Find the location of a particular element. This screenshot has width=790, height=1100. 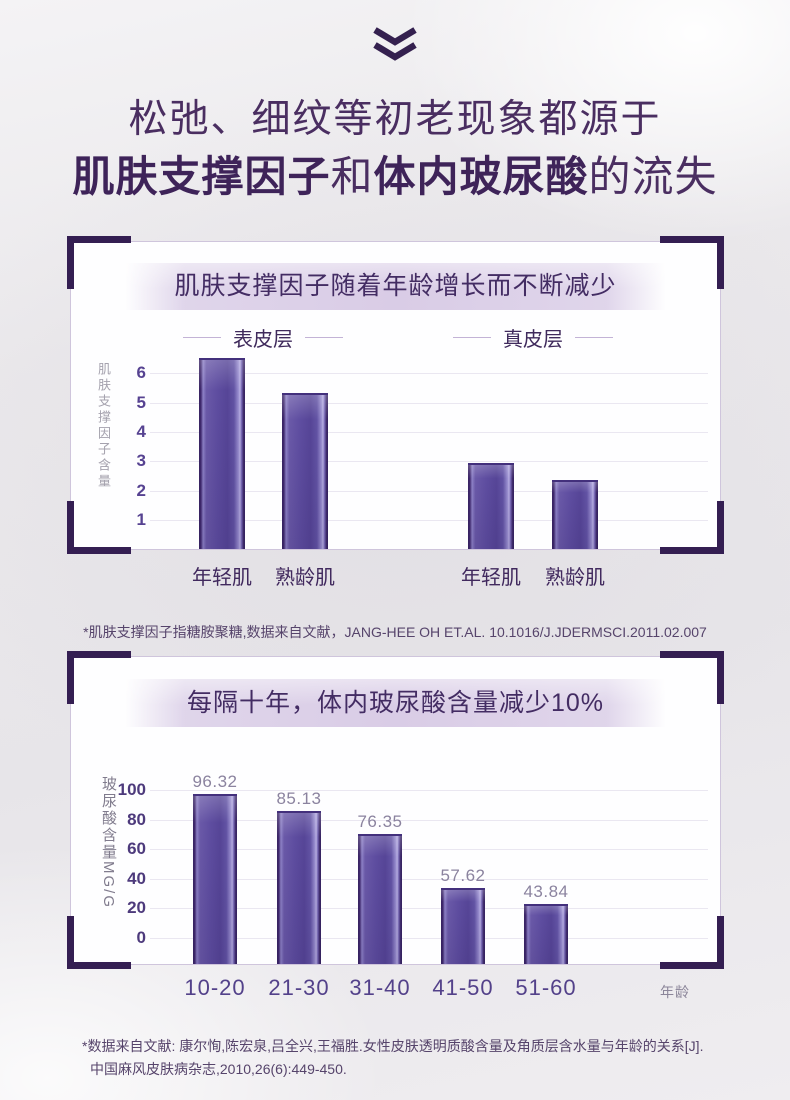

x-category-label: 21-30 is located at coordinates (299, 987).